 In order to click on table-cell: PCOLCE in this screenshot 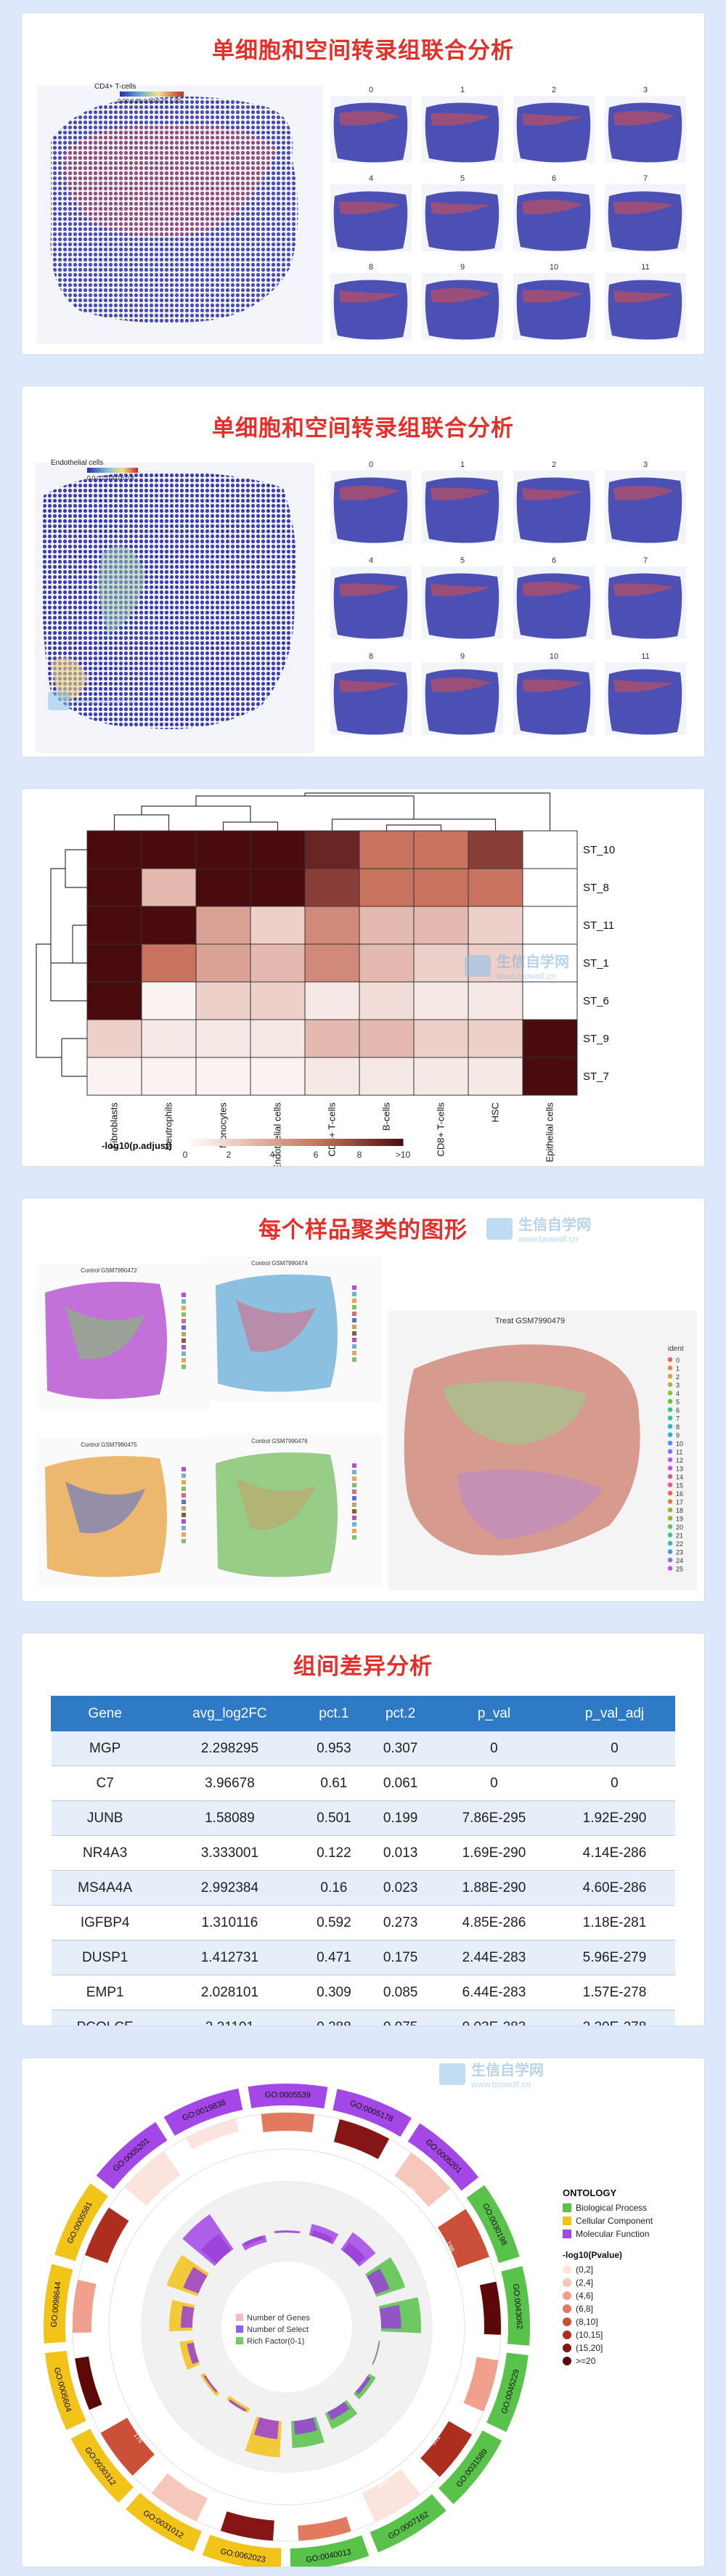, I will do `click(105, 2018)`.